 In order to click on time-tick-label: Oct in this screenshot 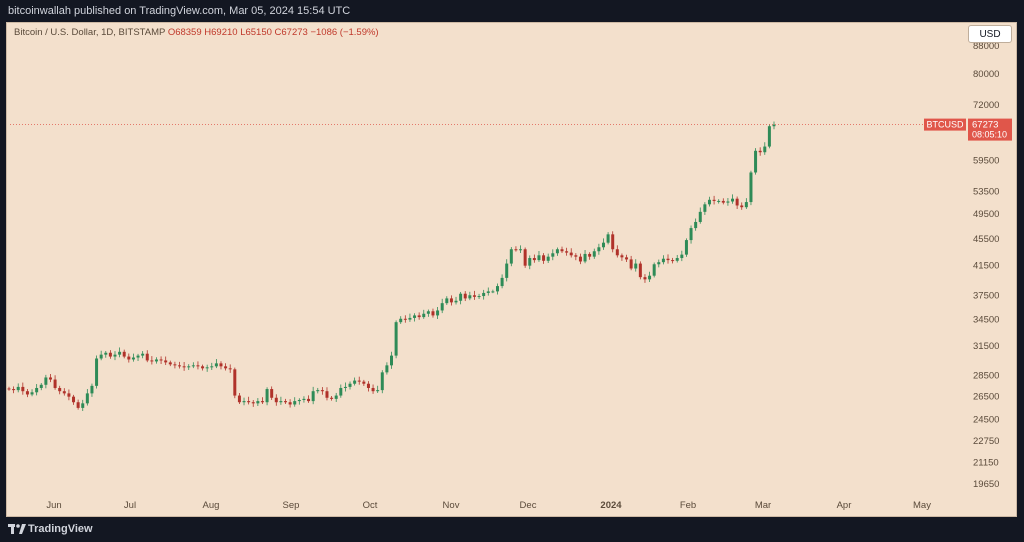, I will do `click(370, 505)`.